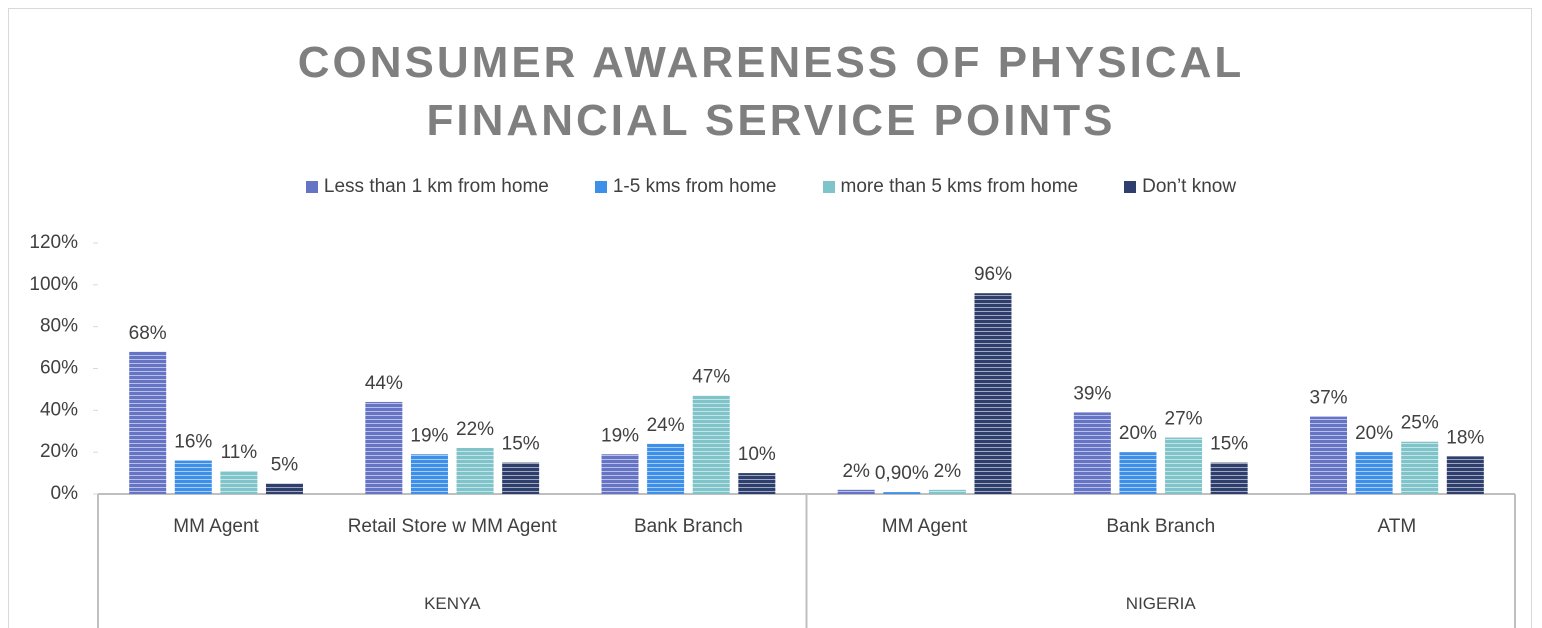 The image size is (1542, 628). What do you see at coordinates (148, 333) in the screenshot?
I see `data-label: 68%` at bounding box center [148, 333].